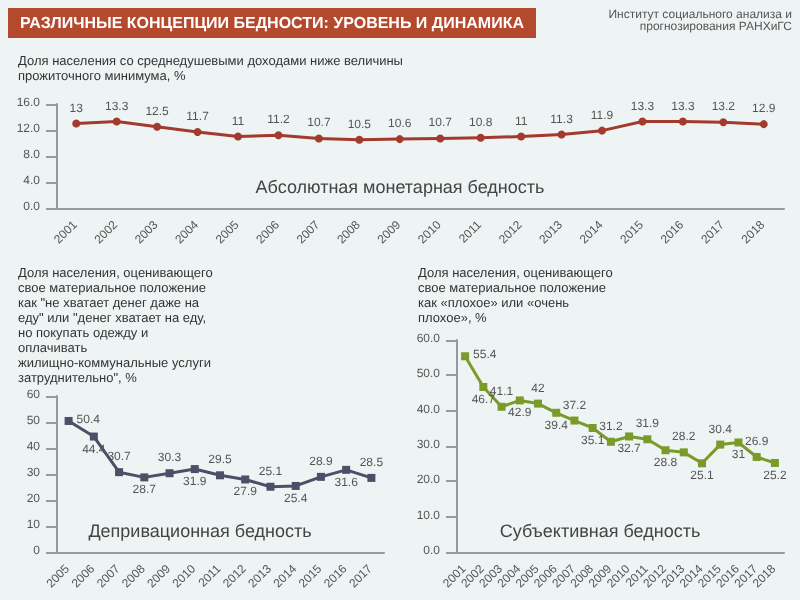  Describe the element at coordinates (200, 531) in the screenshot. I see `annotation: Депривационная бедность` at that location.